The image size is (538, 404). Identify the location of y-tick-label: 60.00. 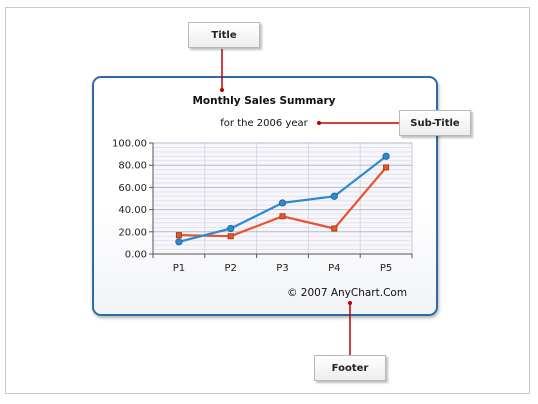
(132, 188).